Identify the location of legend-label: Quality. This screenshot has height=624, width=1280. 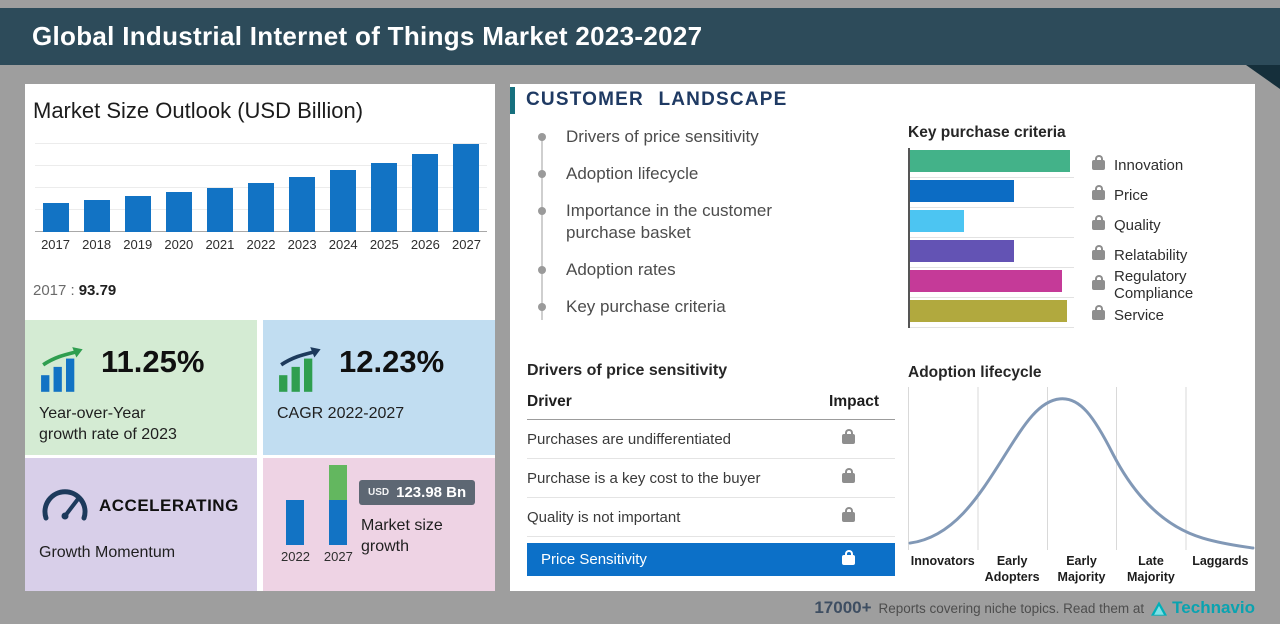
(1137, 225).